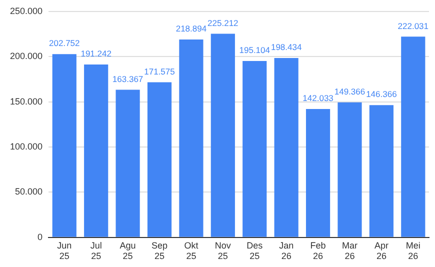  I want to click on data-label: 225.212, so click(223, 23).